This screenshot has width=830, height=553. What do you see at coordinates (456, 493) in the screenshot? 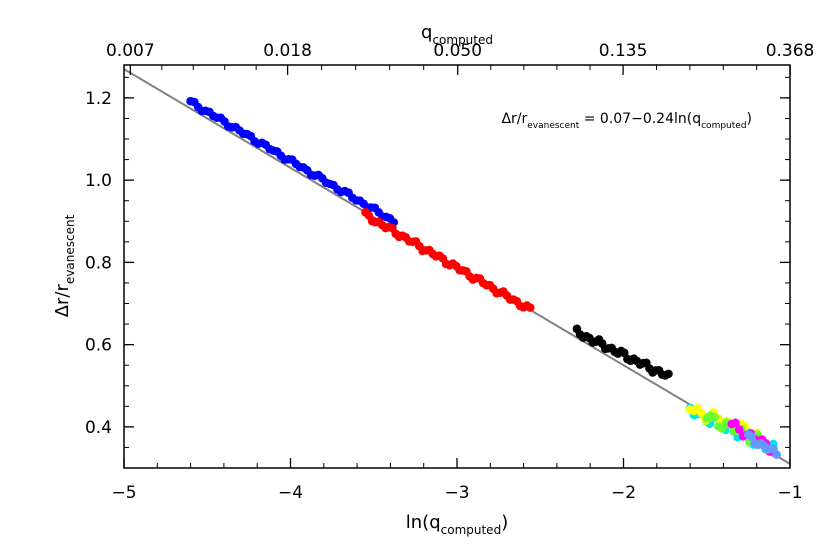
I see `x-tick-label: −3` at bounding box center [456, 493].